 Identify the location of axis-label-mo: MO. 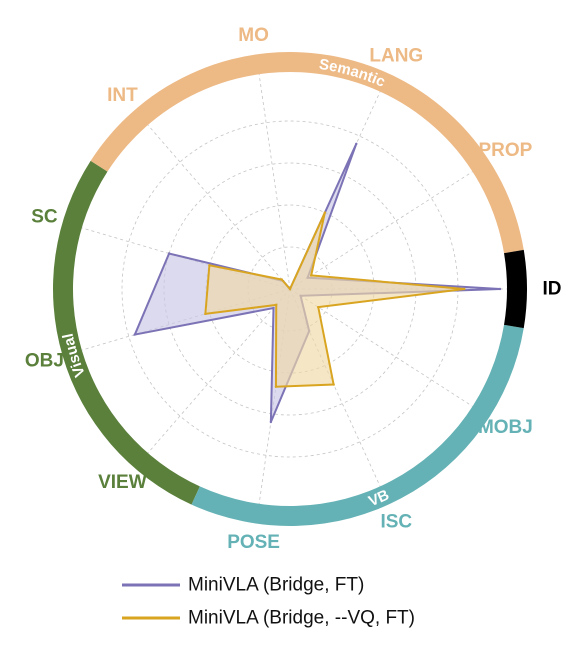
(253, 35).